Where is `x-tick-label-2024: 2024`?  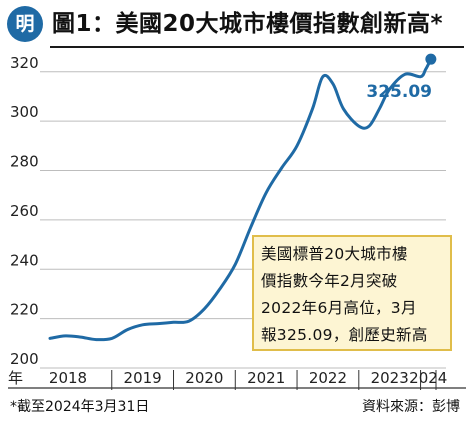
x-tick-label-2024: 2024 is located at coordinates (428, 378).